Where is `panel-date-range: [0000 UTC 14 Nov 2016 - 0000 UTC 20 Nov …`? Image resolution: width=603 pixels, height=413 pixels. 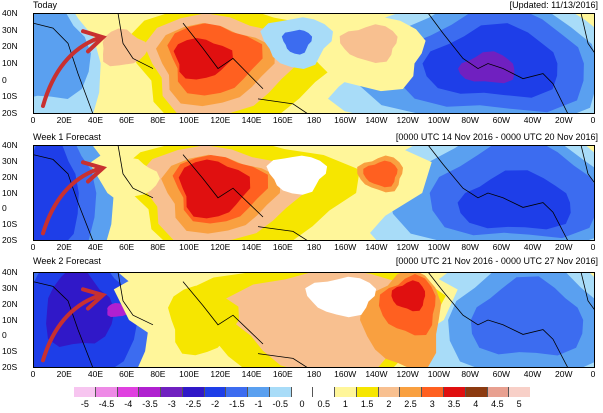 panel-date-range: [0000 UTC 14 Nov 2016 - 0000 UTC 20 Nov … is located at coordinates (496, 137).